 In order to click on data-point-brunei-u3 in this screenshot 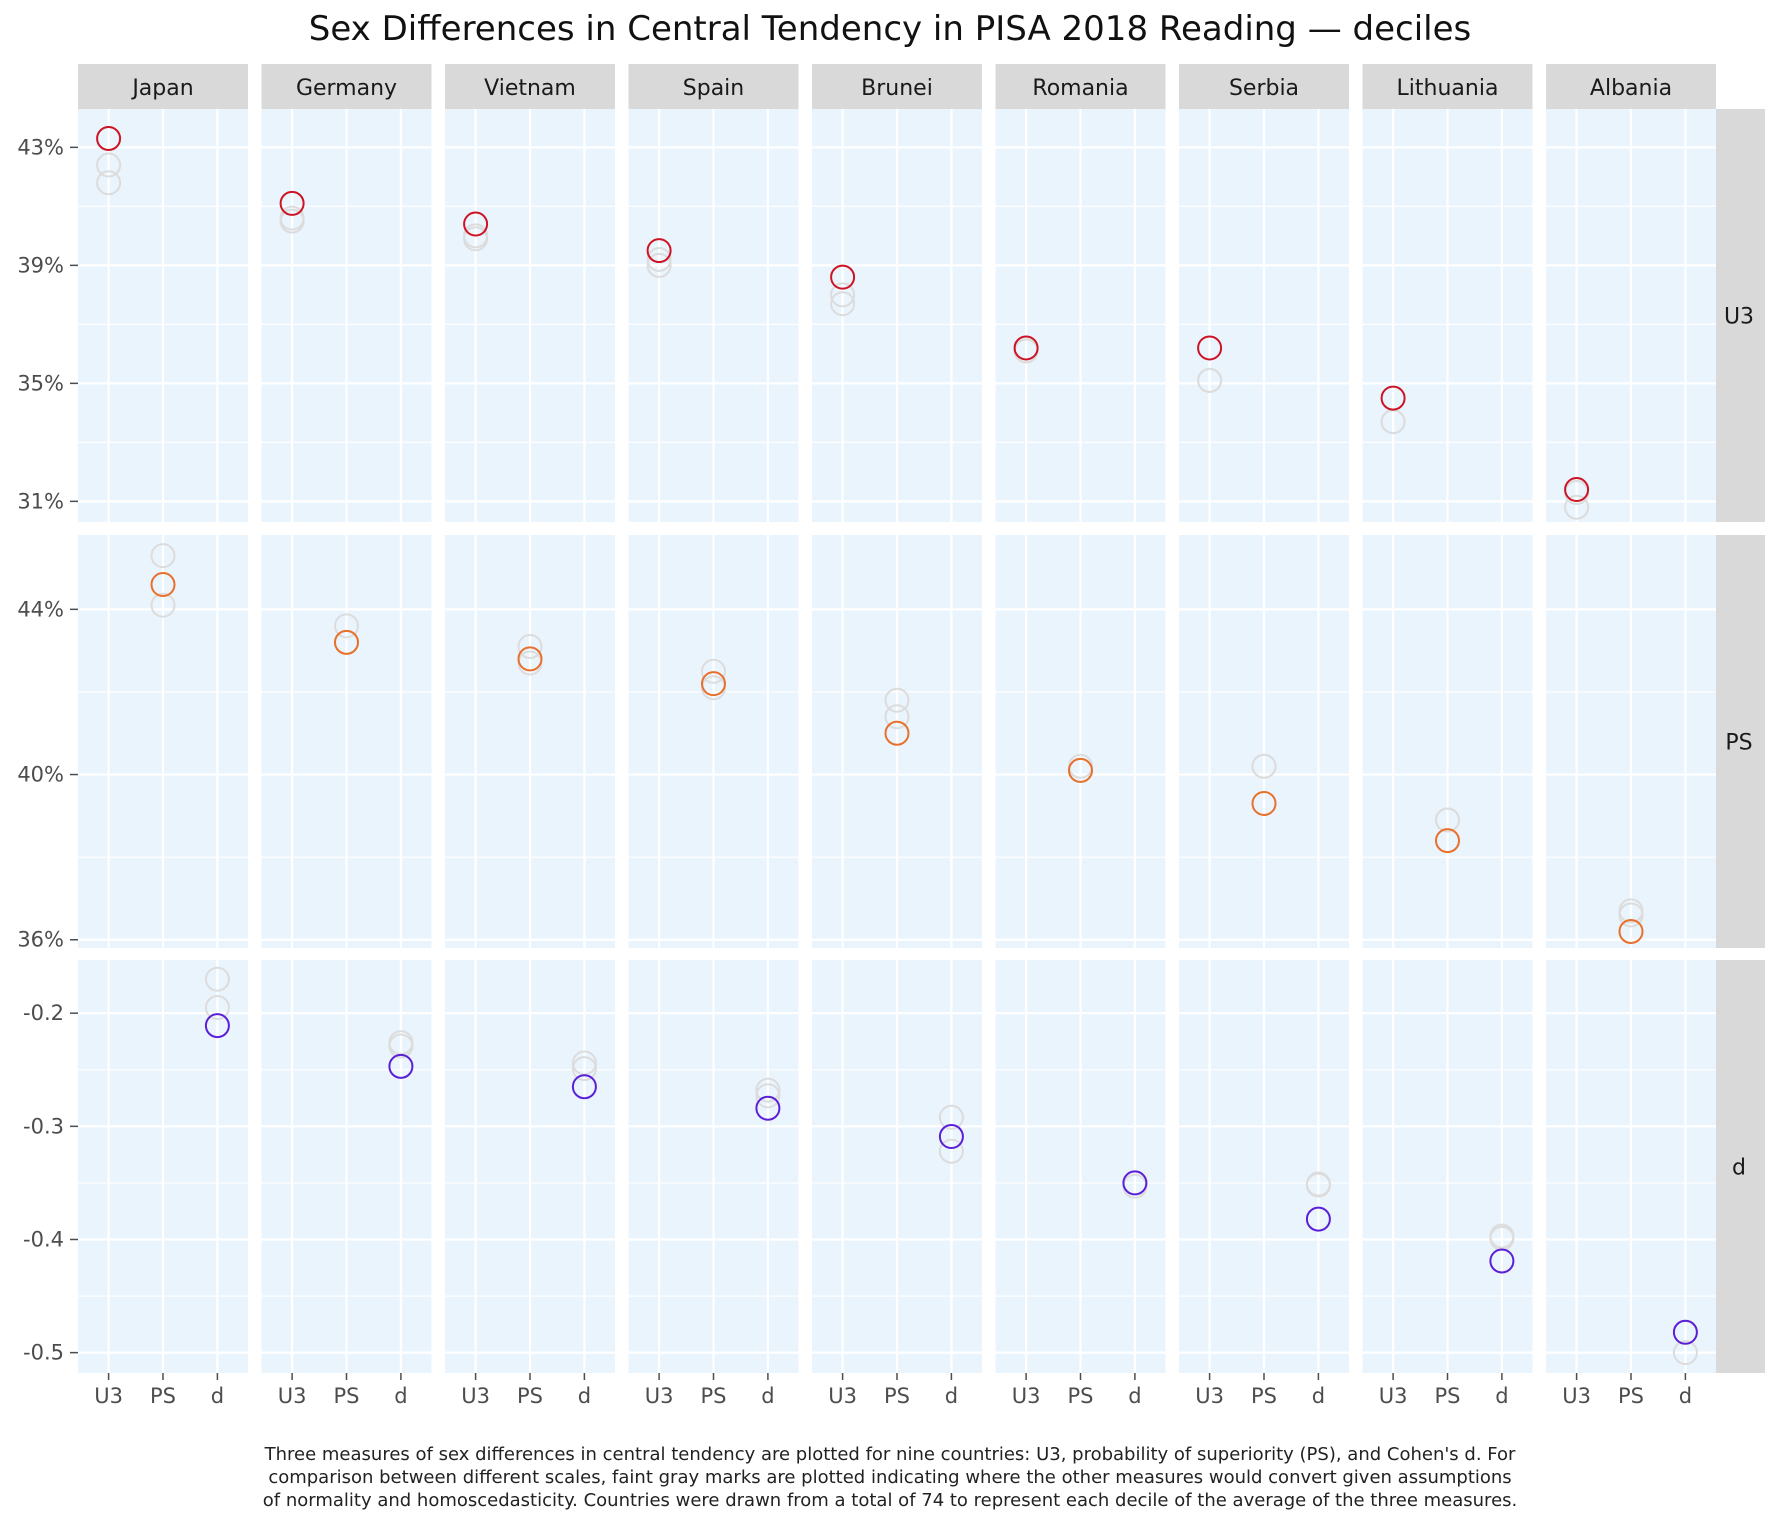, I will do `click(843, 277)`.